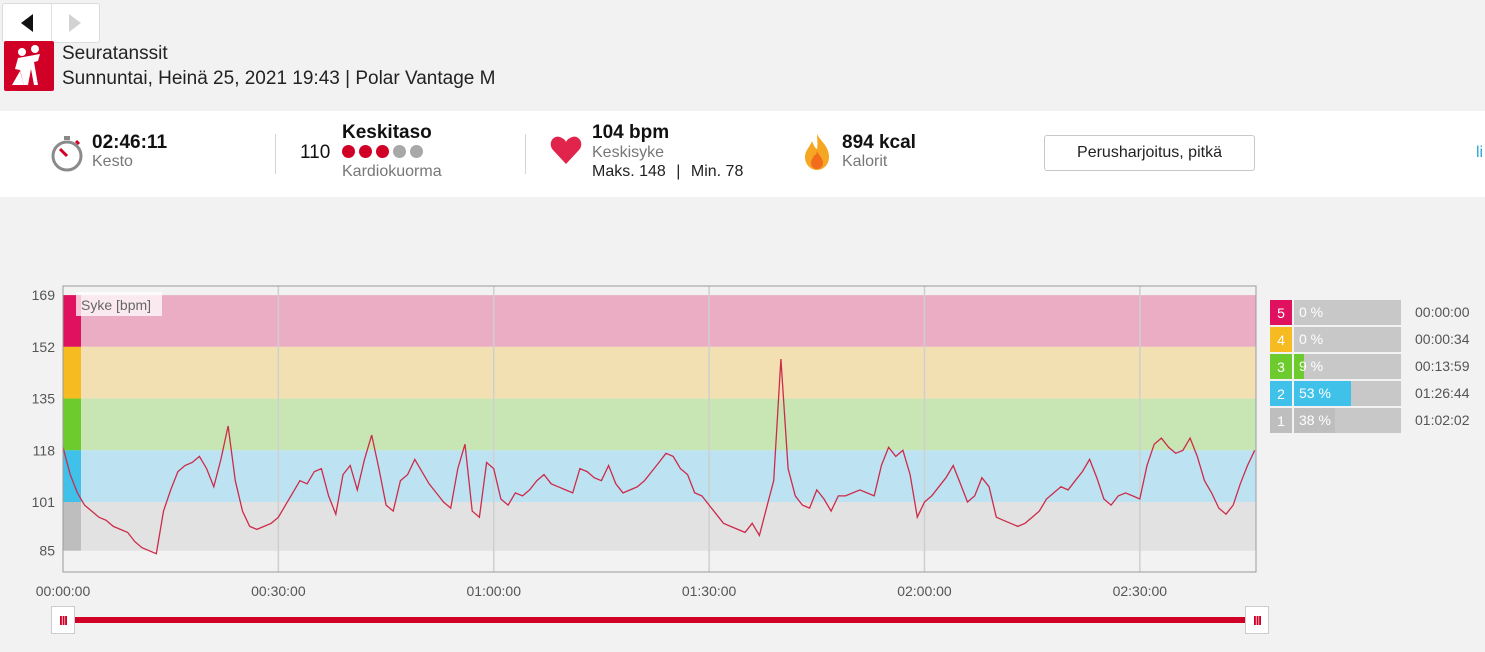 The image size is (1485, 652). Describe the element at coordinates (130, 142) in the screenshot. I see `duration-value: 02:46:11` at that location.